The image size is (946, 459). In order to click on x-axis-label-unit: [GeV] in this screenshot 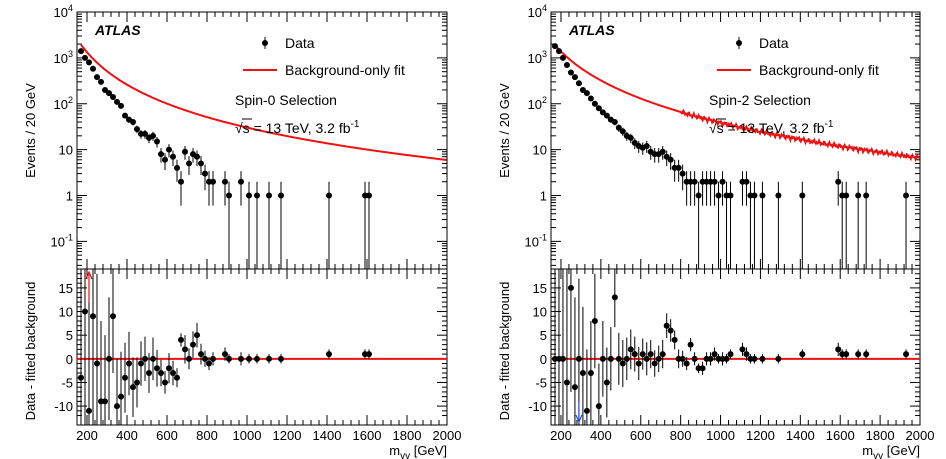, I will do `click(901, 450)`.